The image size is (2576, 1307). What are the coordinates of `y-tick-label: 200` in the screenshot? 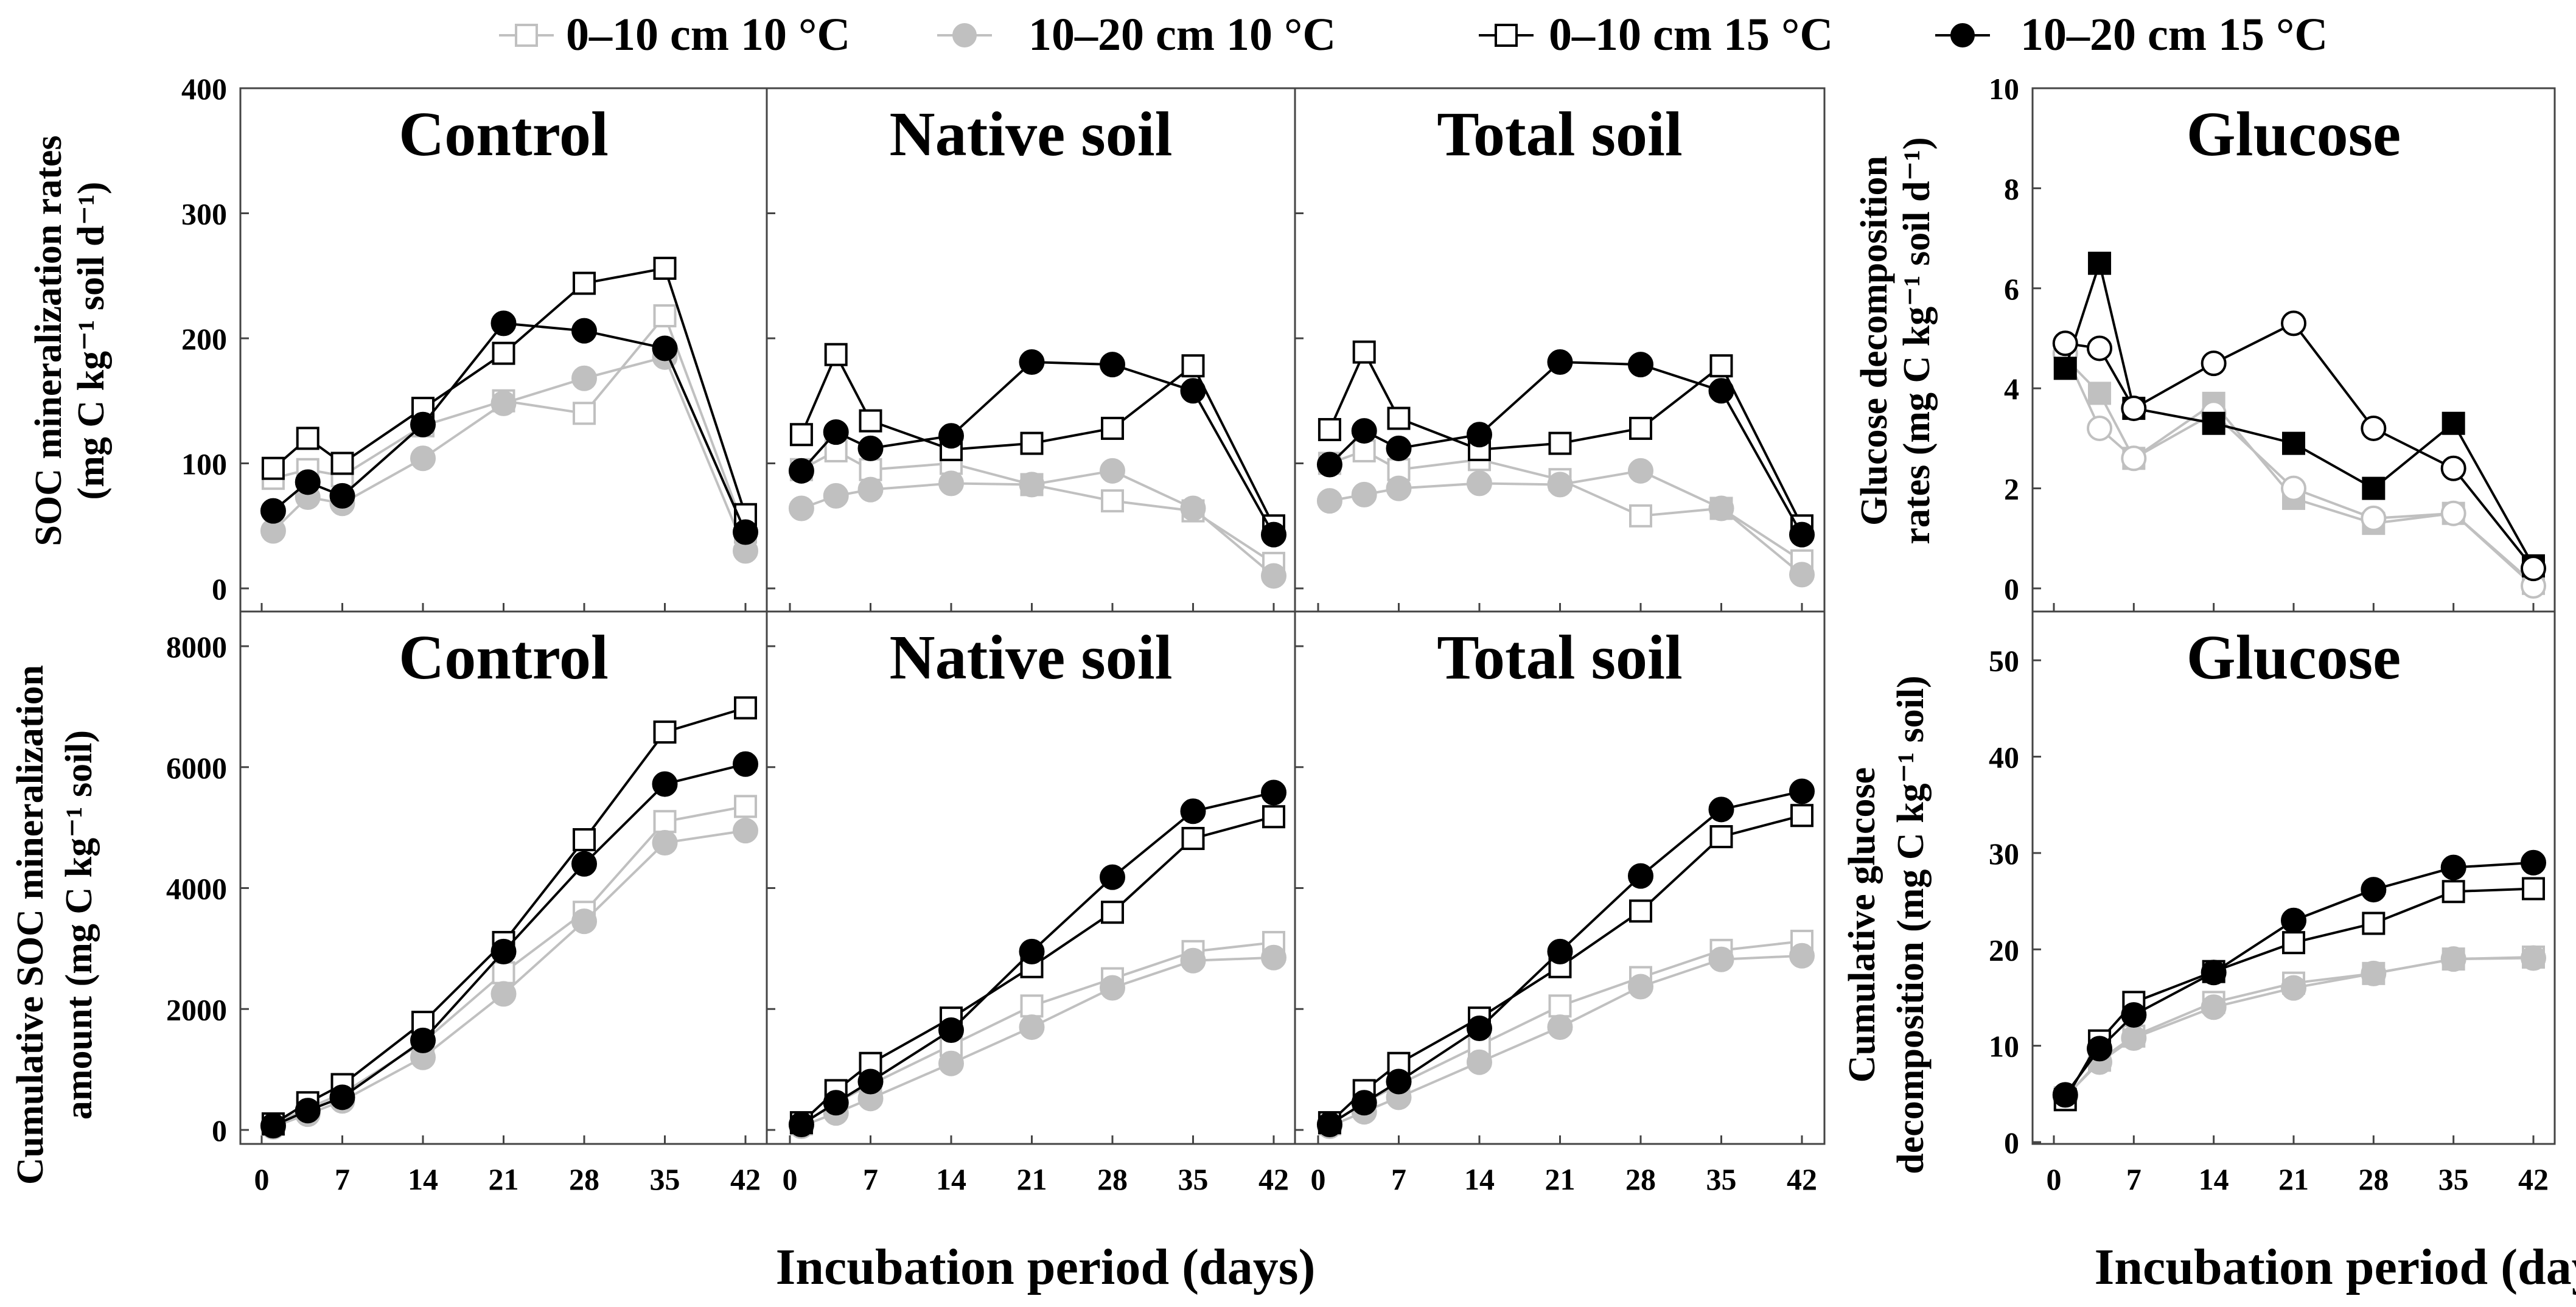 It's located at (204, 339).